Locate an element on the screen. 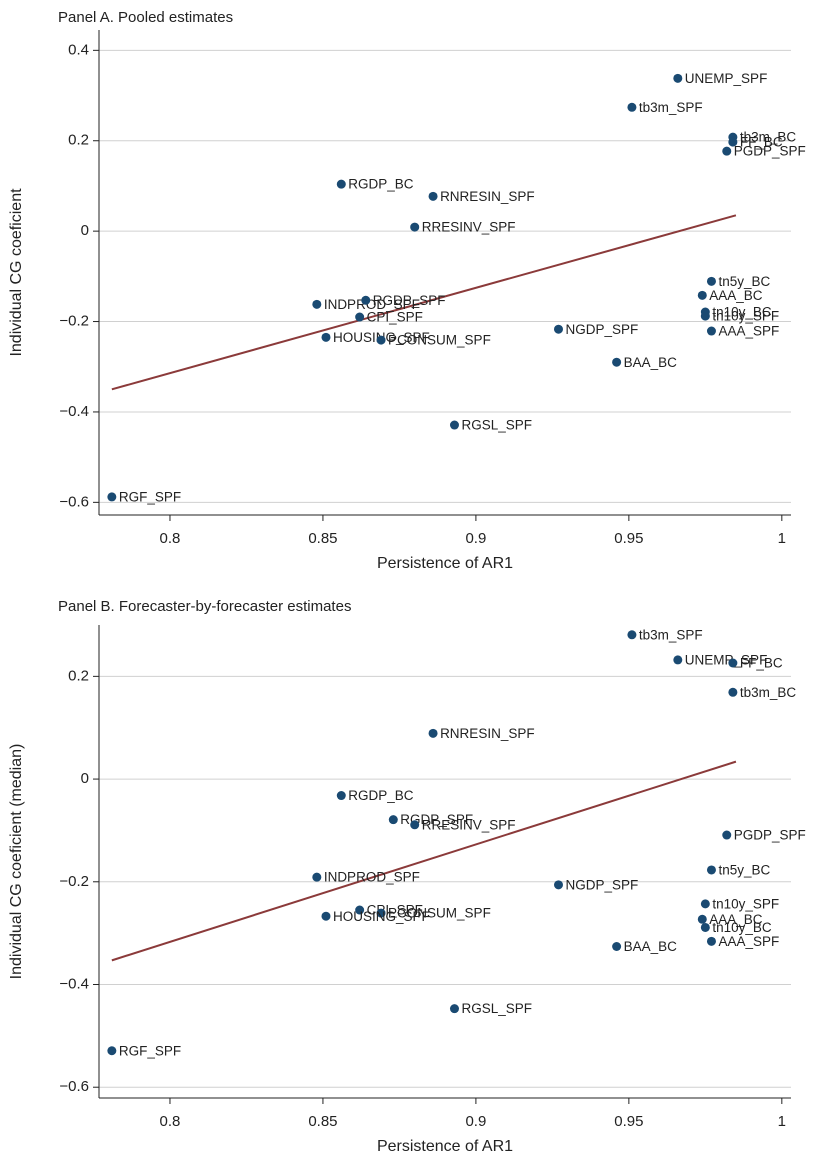 Image resolution: width=819 pixels, height=1159 pixels. point-label: INDPROD_SPF is located at coordinates (372, 304).